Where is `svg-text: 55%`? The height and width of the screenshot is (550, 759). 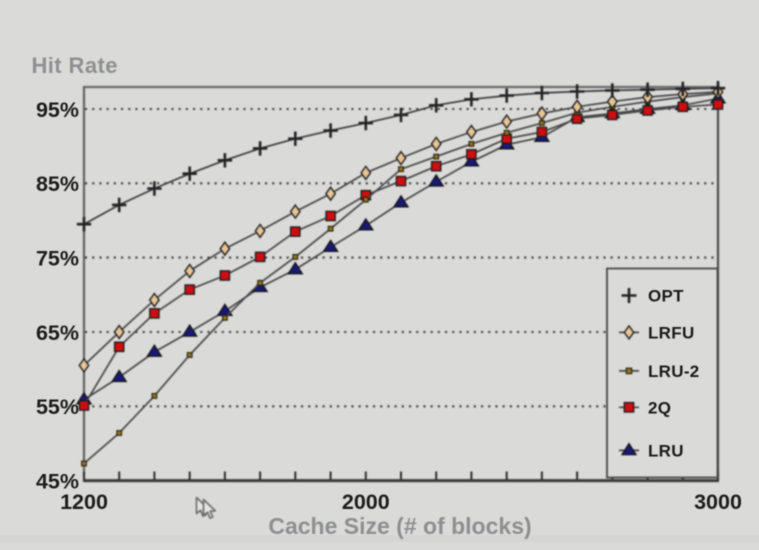
svg-text: 55% is located at coordinates (57, 407).